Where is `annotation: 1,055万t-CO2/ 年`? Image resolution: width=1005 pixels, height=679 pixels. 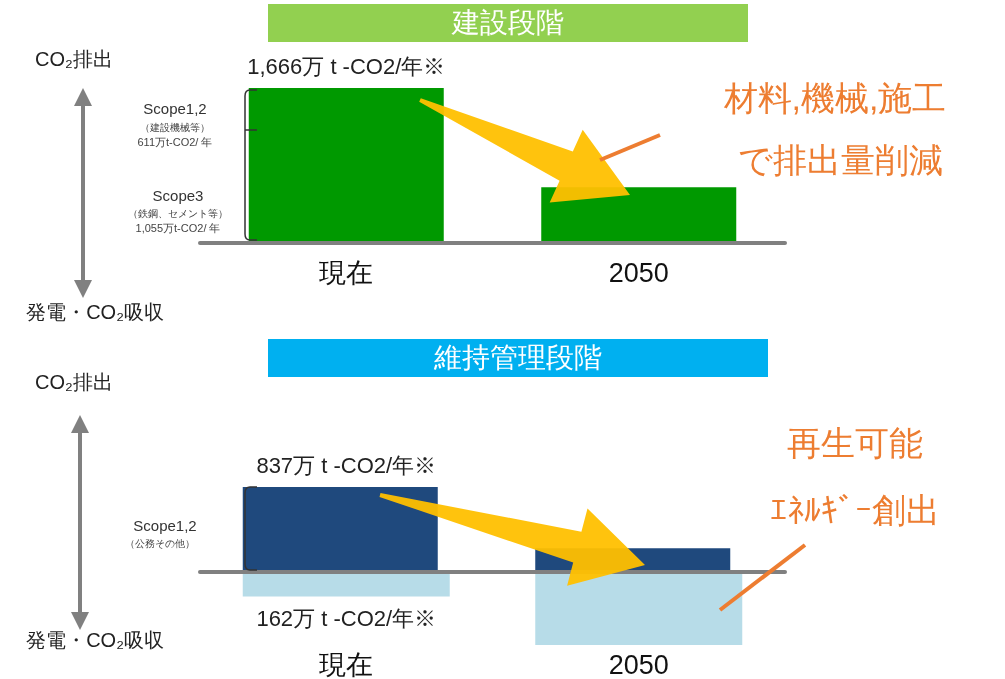
annotation: 1,055万t-CO2/ 年 is located at coordinates (178, 228).